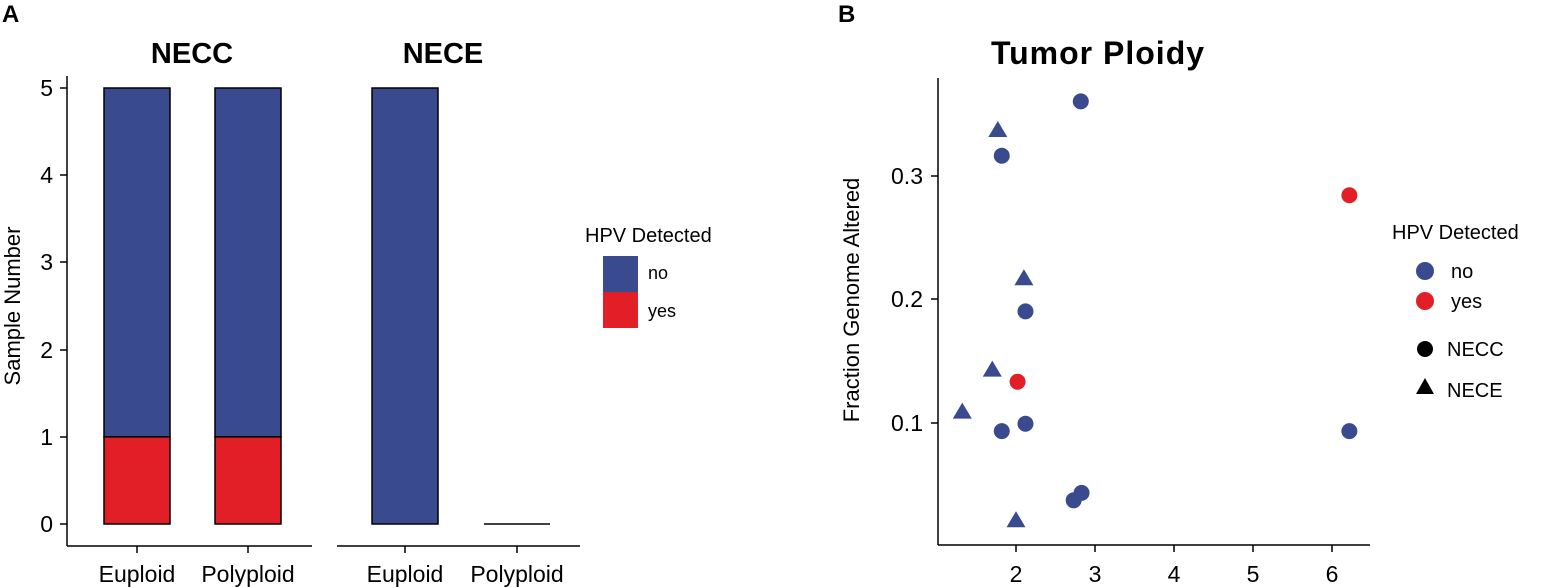 The image size is (1542, 587). What do you see at coordinates (46, 437) in the screenshot?
I see `y-tick-label: 1` at bounding box center [46, 437].